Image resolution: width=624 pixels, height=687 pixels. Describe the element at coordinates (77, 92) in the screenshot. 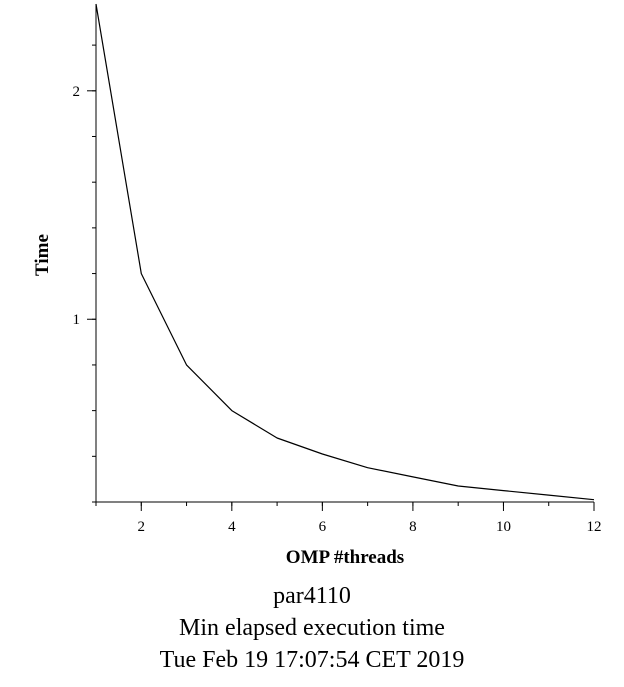

I see `y-tick-label: 2` at that location.